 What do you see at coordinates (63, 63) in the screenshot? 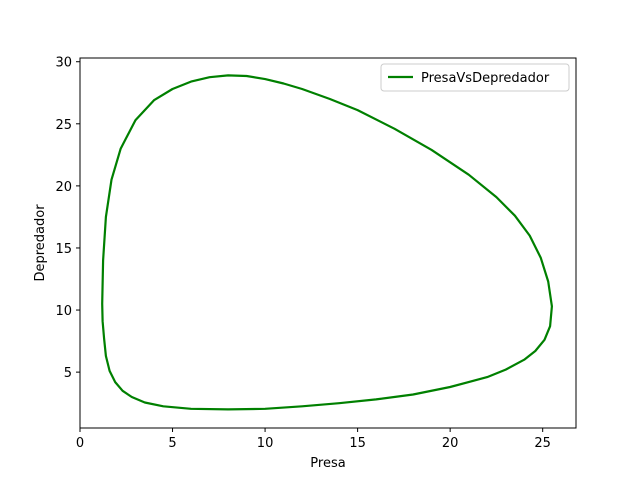
I see `y-tick-label: 30` at bounding box center [63, 63].